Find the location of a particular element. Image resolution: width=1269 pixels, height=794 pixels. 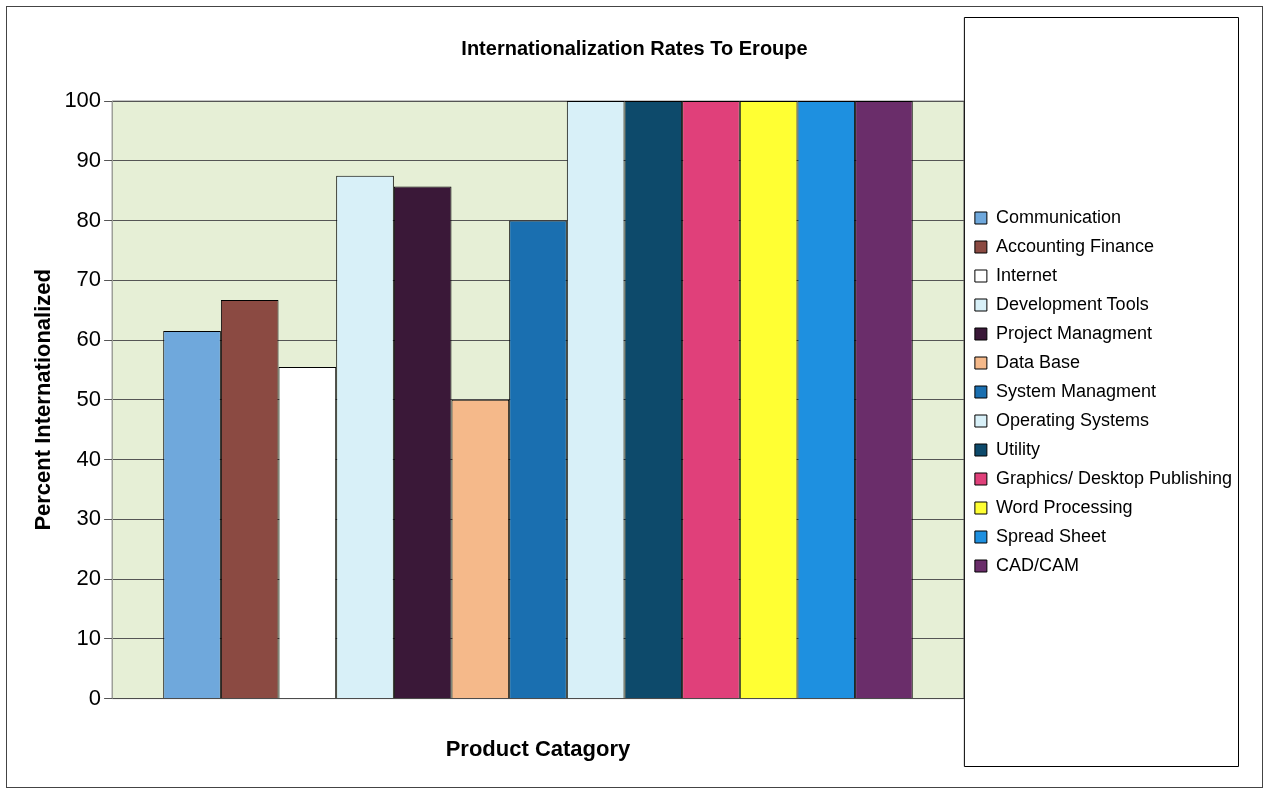

y-tick-label: 70 is located at coordinates (89, 279).